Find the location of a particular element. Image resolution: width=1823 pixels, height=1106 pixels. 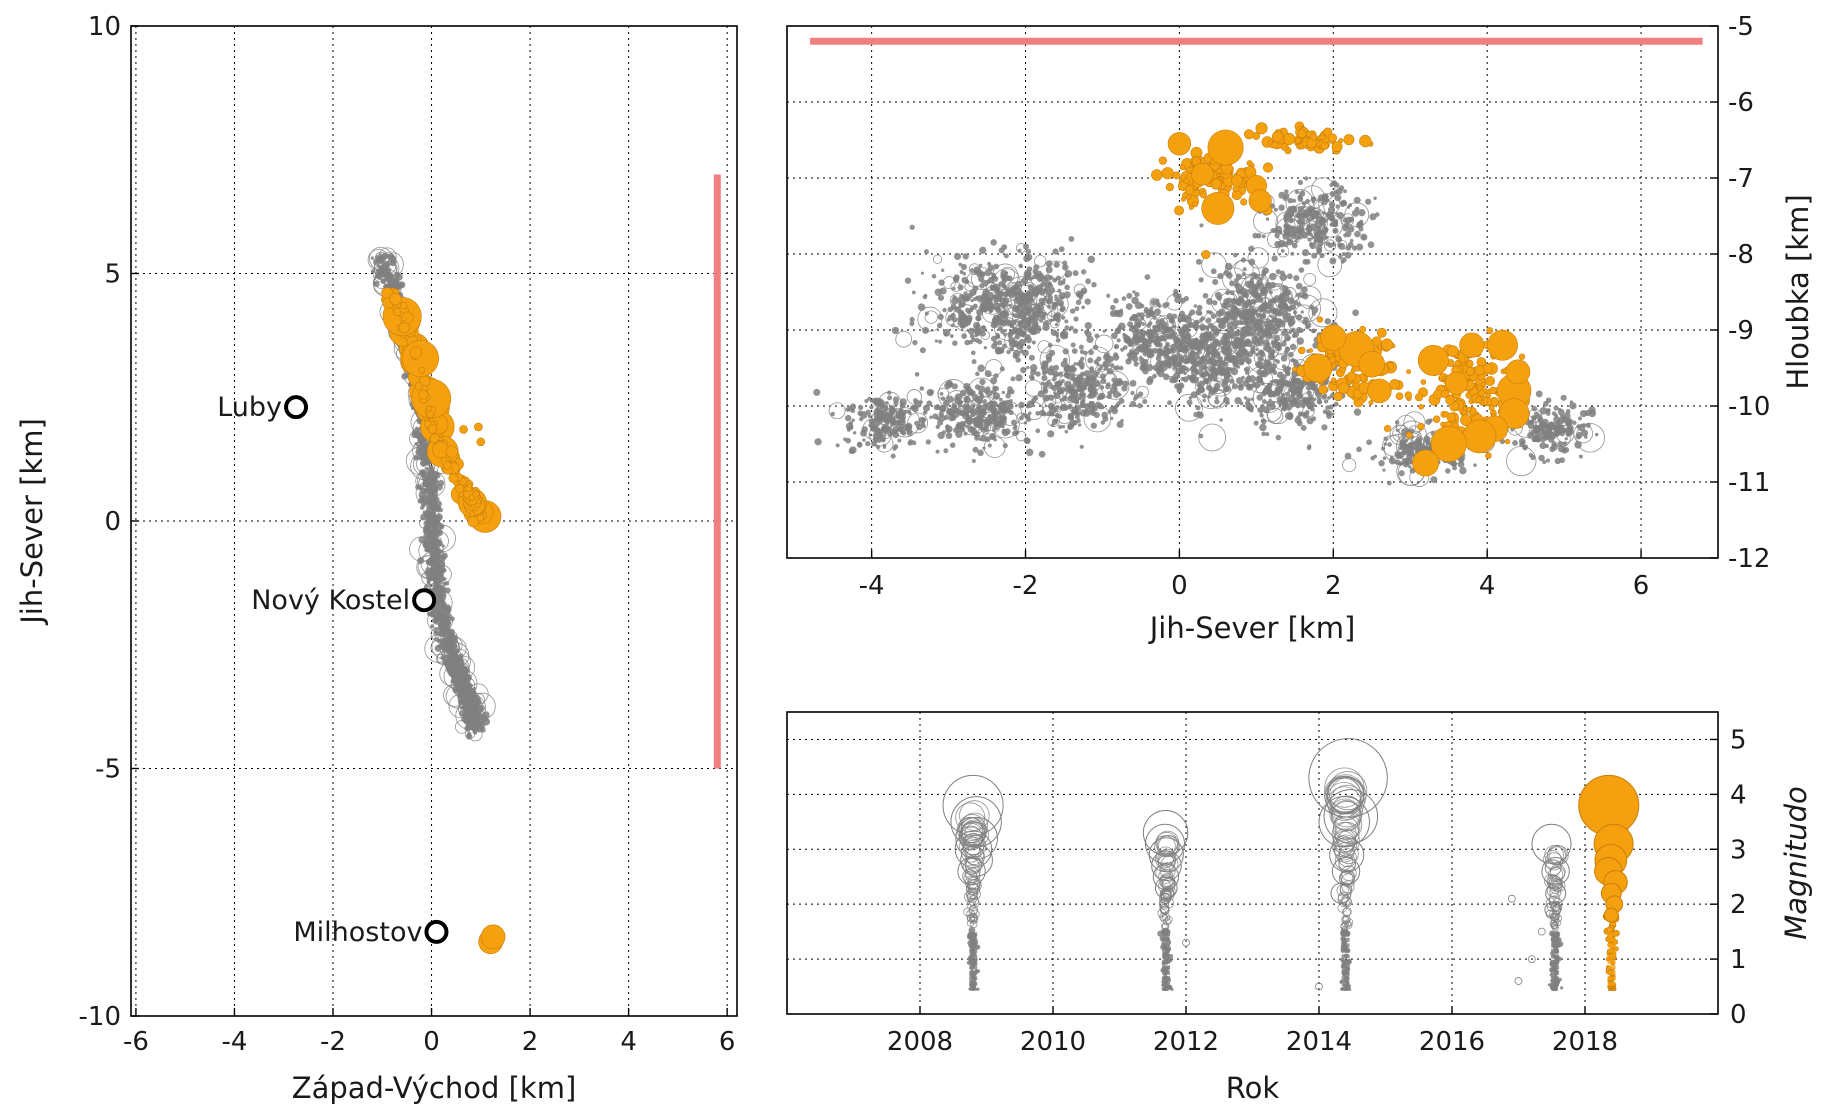

town-label: Luby is located at coordinates (249, 407).